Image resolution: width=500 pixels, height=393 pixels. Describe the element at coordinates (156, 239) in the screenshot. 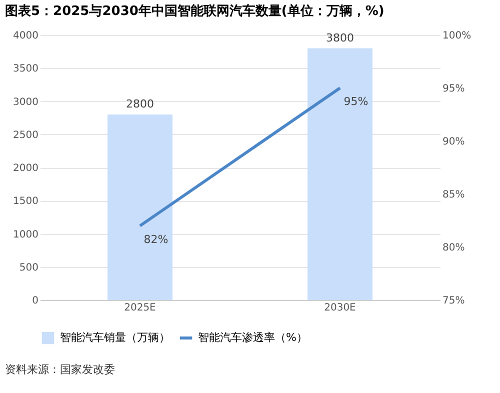

I see `data-label: 82%` at that location.